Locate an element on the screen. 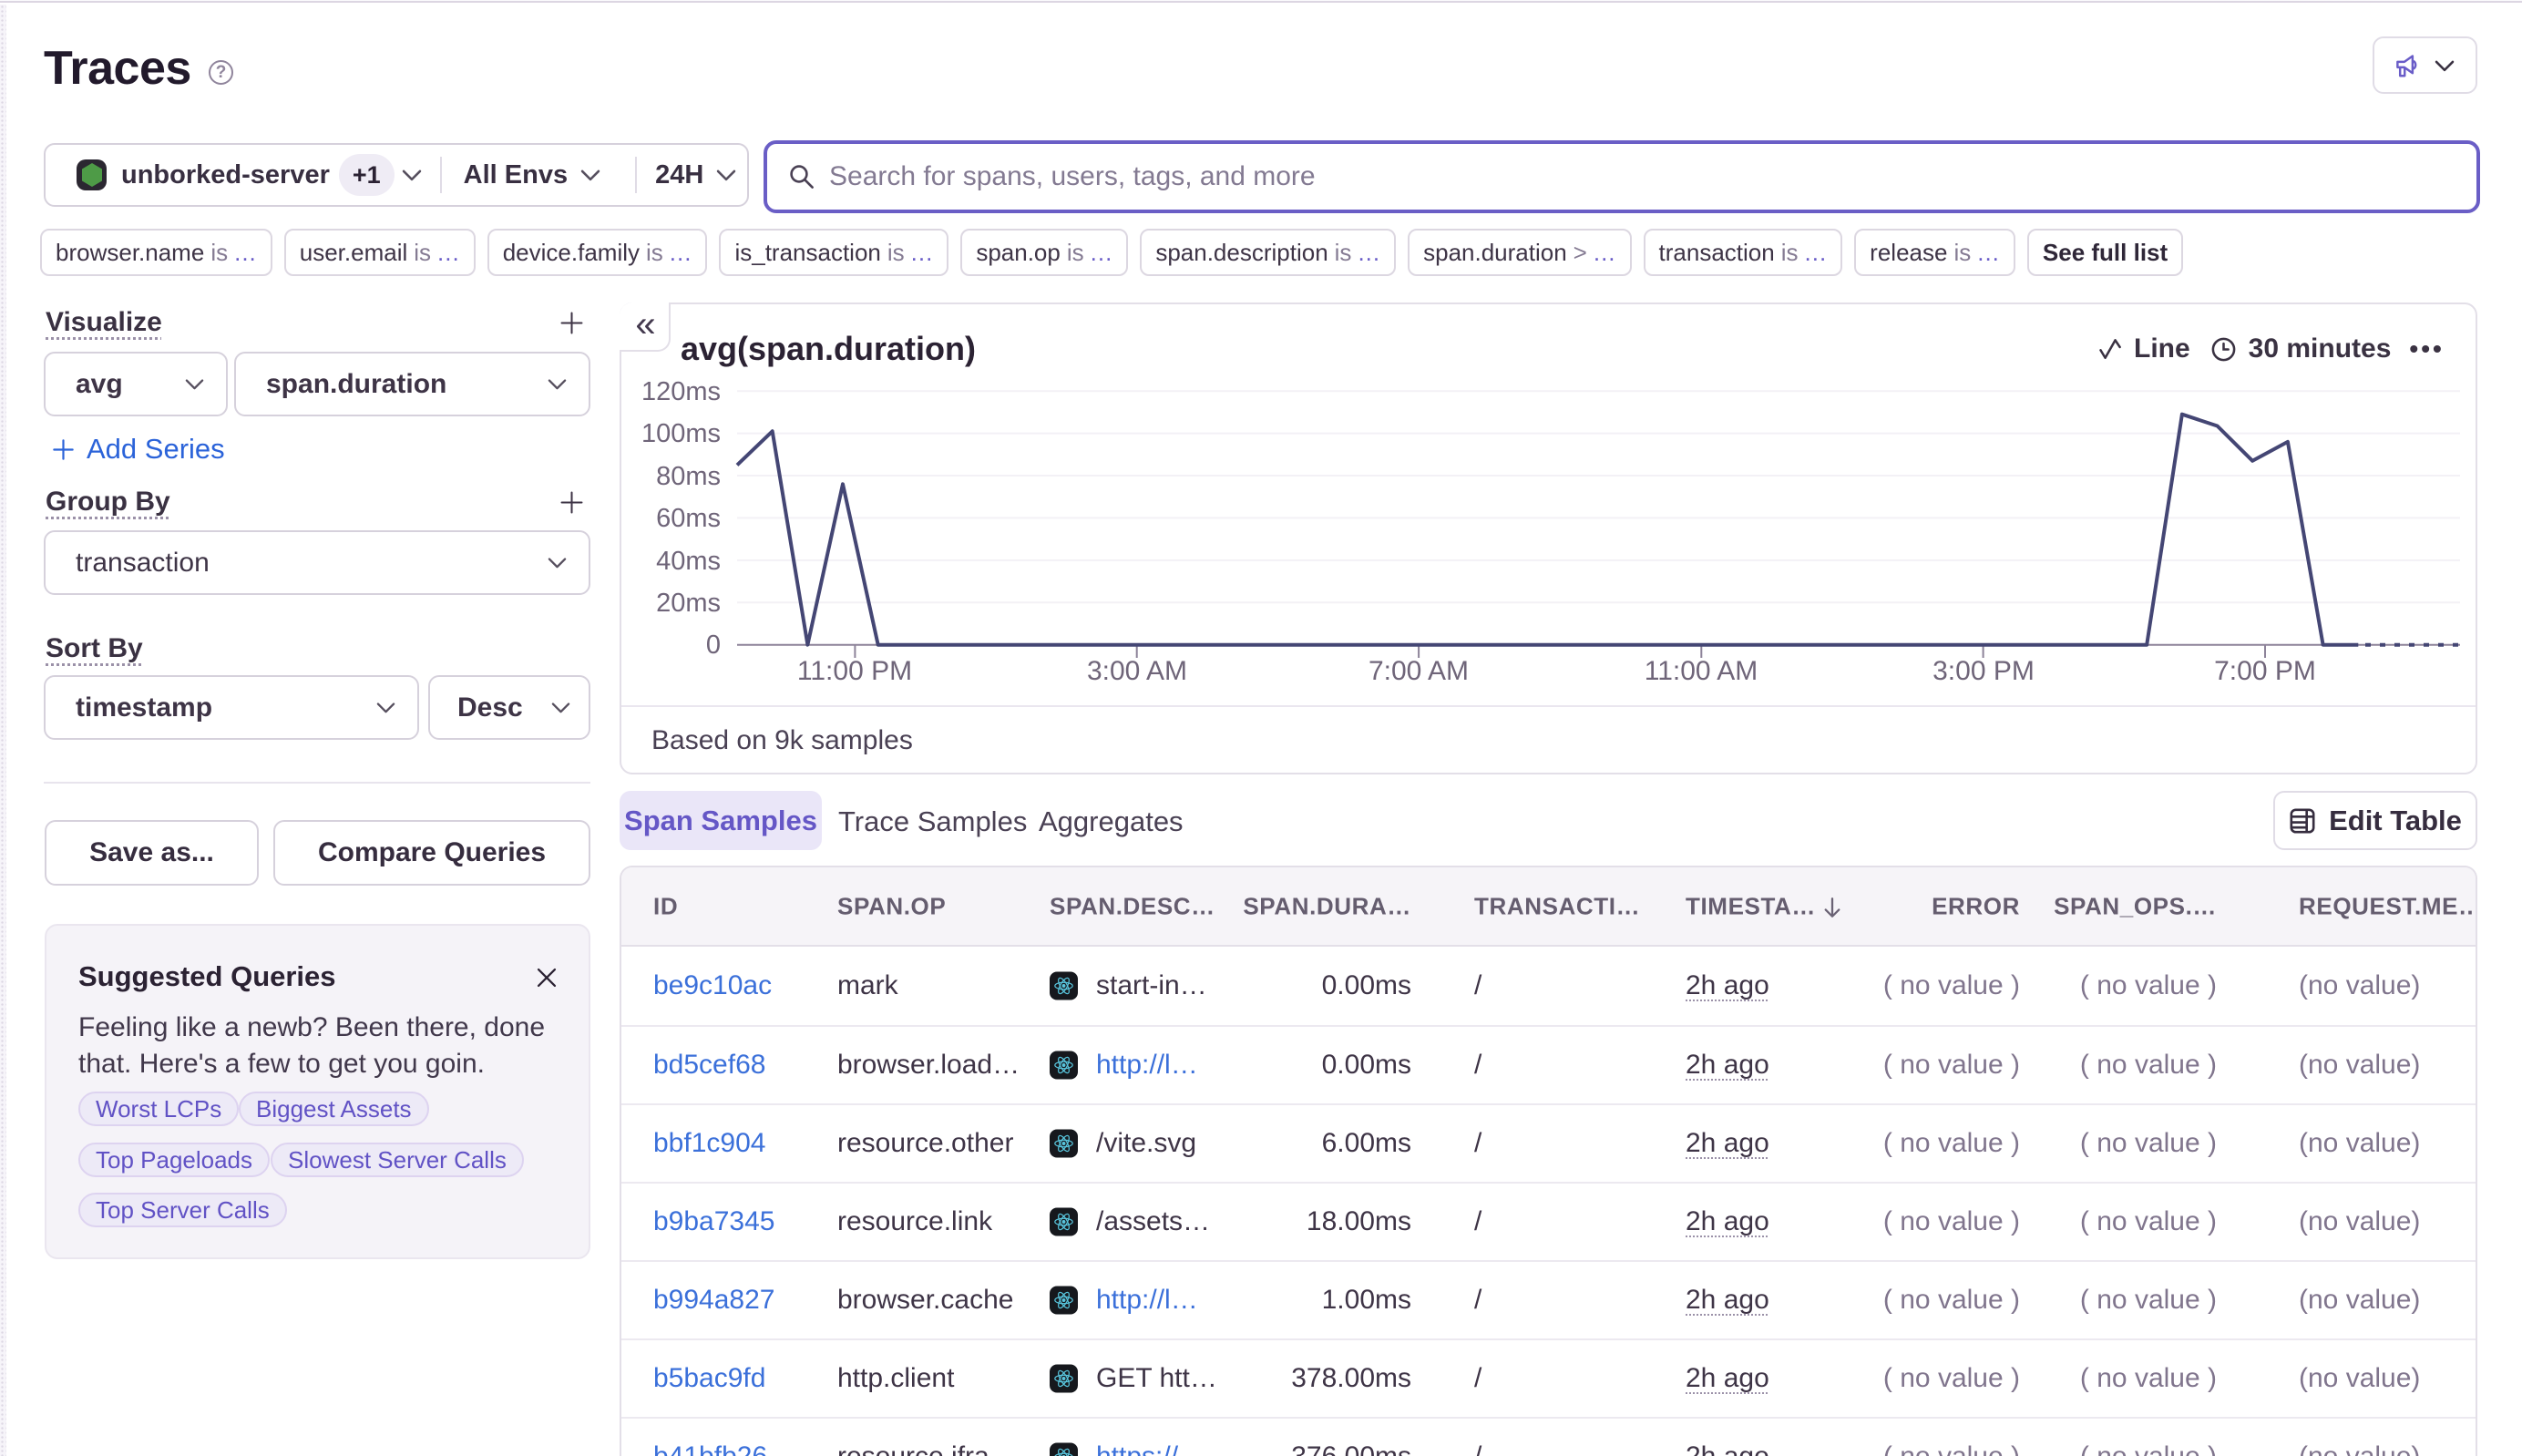 The width and height of the screenshot is (2522, 1456). svg-text: 3:00 PM is located at coordinates (1984, 671).